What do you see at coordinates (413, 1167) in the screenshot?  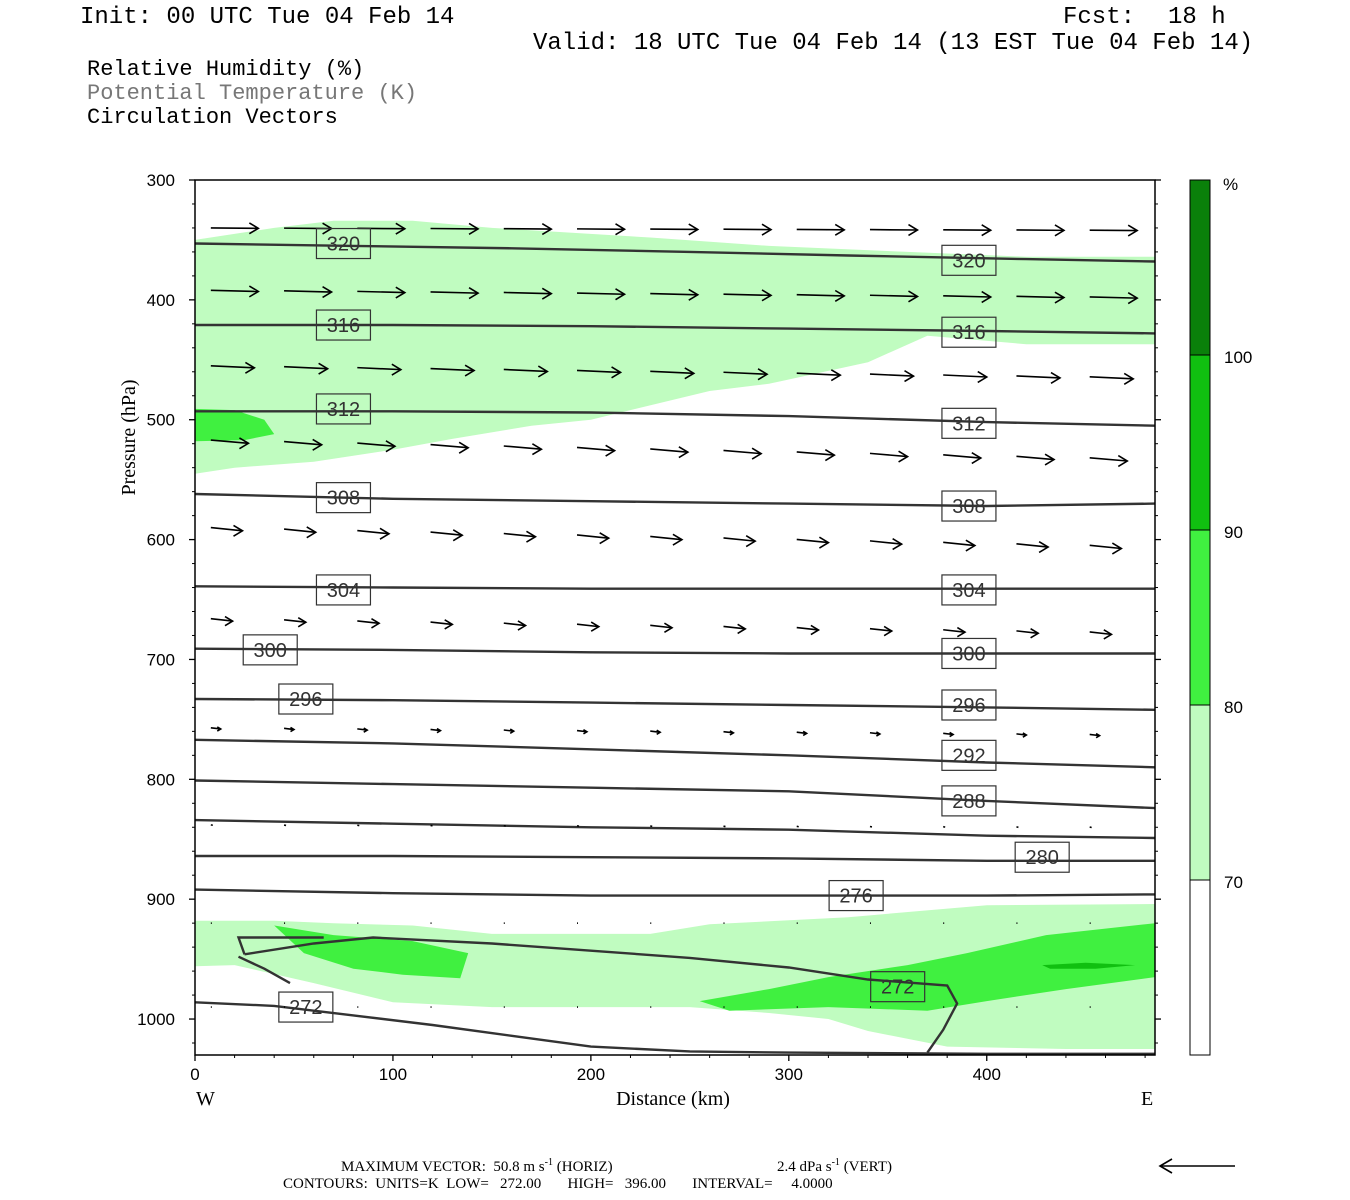 I see `max-vector-label: MAXIMUM VECTOR:` at bounding box center [413, 1167].